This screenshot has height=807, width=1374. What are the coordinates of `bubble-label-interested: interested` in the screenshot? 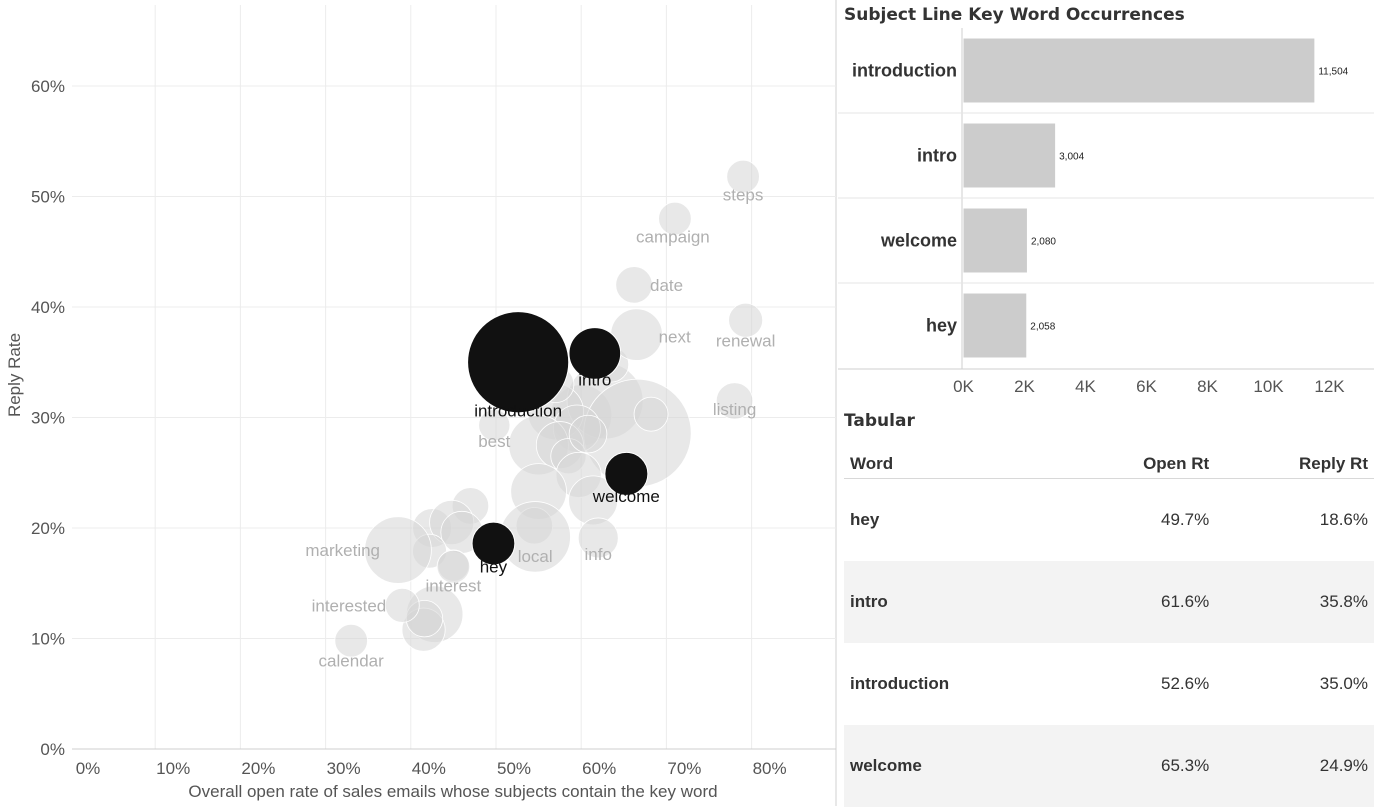 It's located at (349, 605).